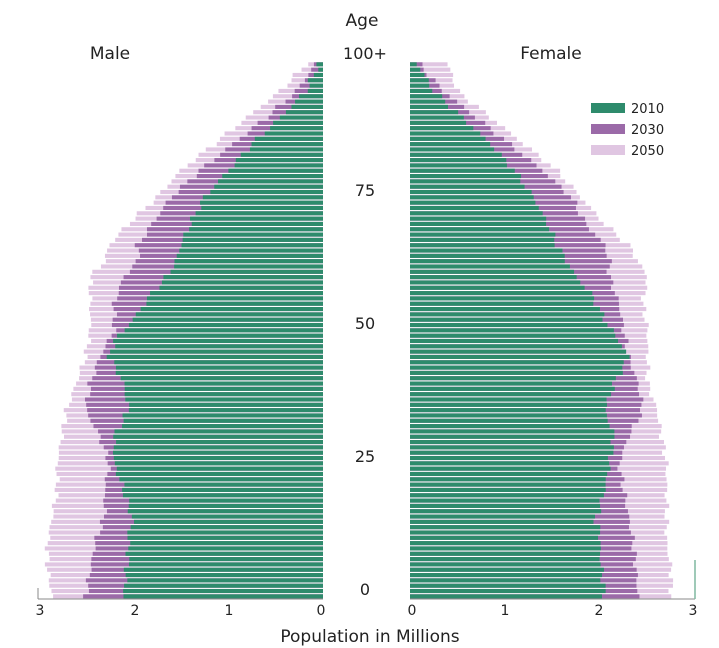 This screenshot has width=719, height=648. What do you see at coordinates (229, 611) in the screenshot?
I see `x-tick-label: 1` at bounding box center [229, 611].